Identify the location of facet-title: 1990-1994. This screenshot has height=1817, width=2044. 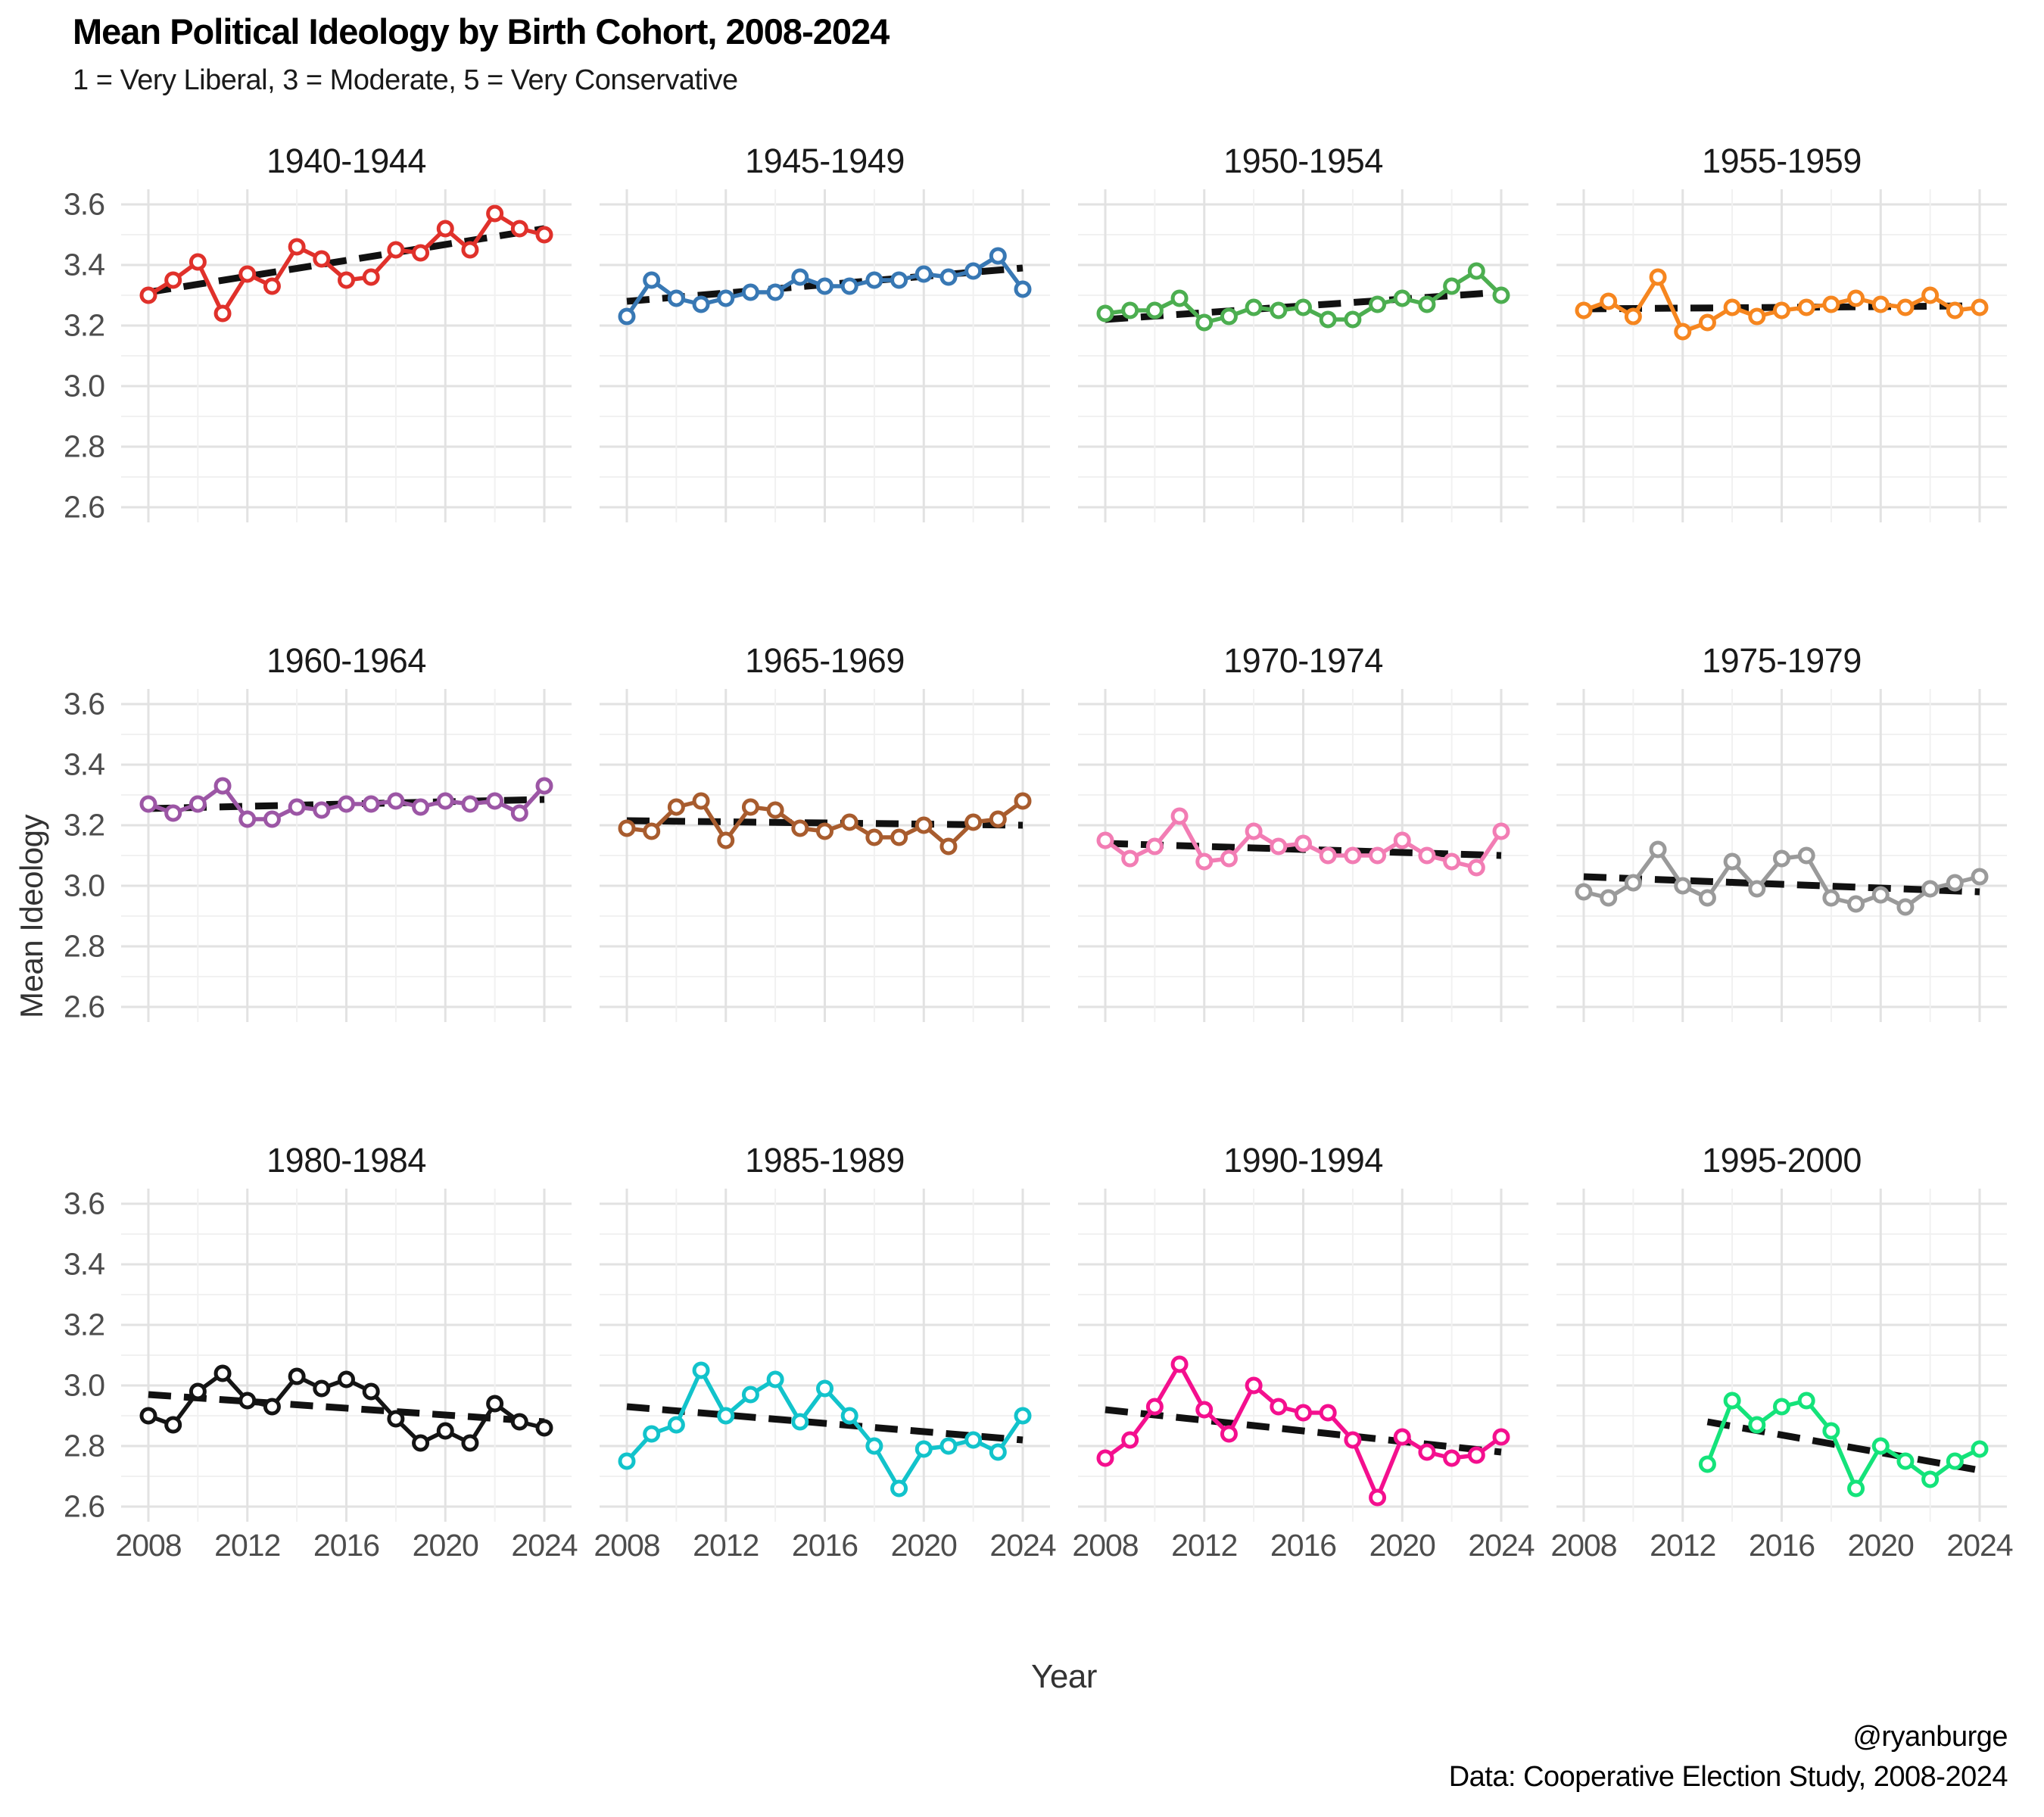
(1303, 1160).